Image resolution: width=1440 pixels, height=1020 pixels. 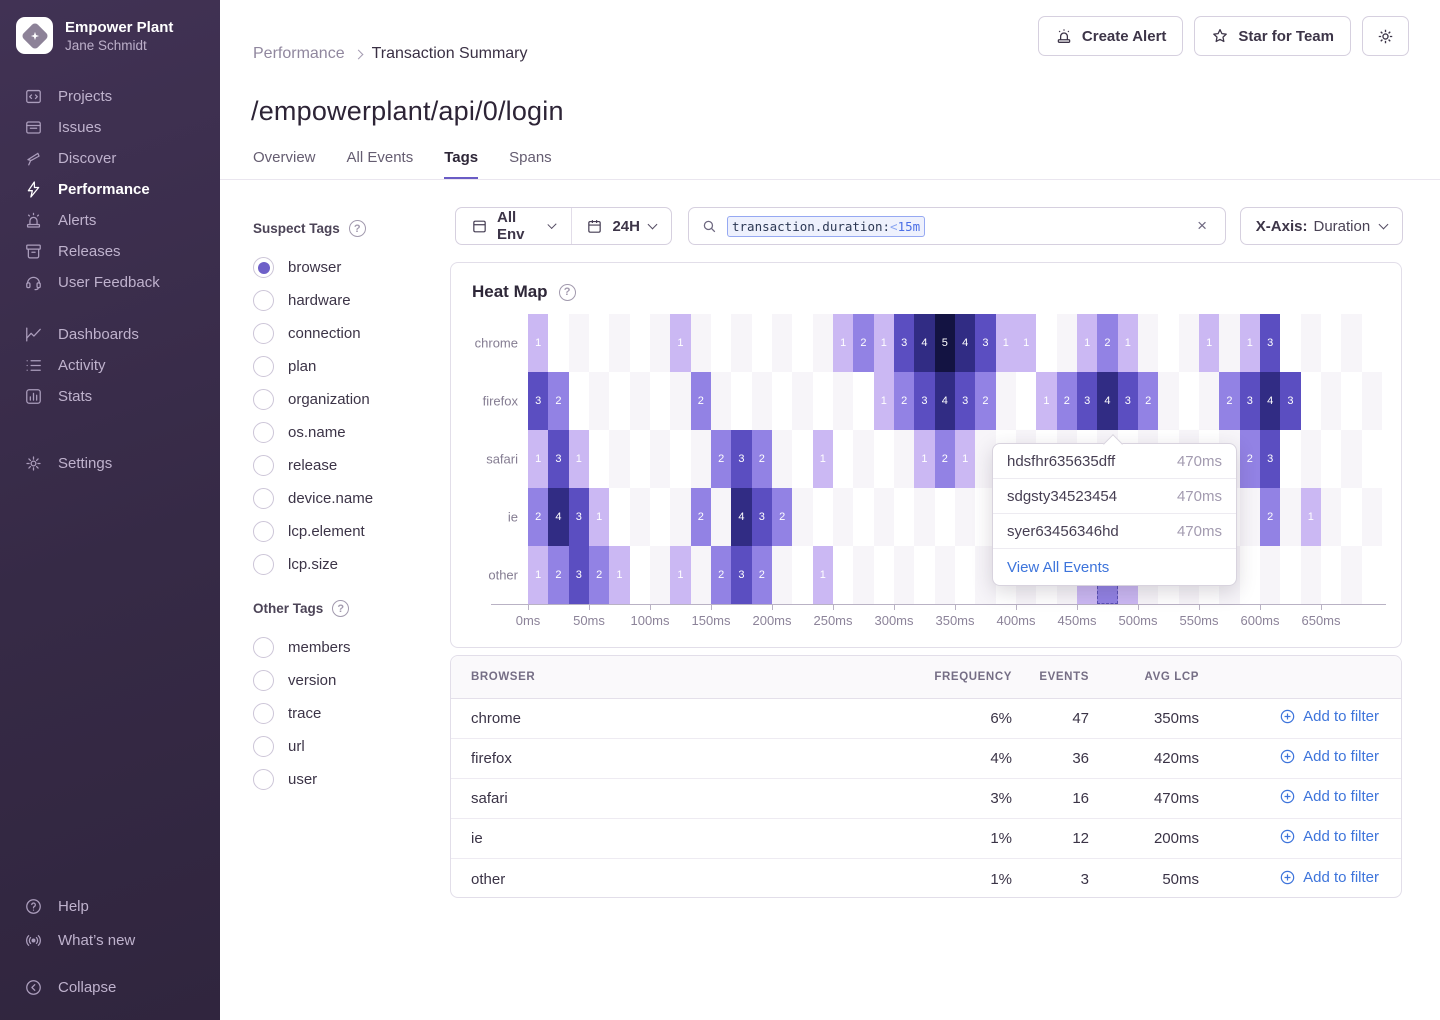 What do you see at coordinates (302, 746) in the screenshot?
I see `tag-radio-url: url` at bounding box center [302, 746].